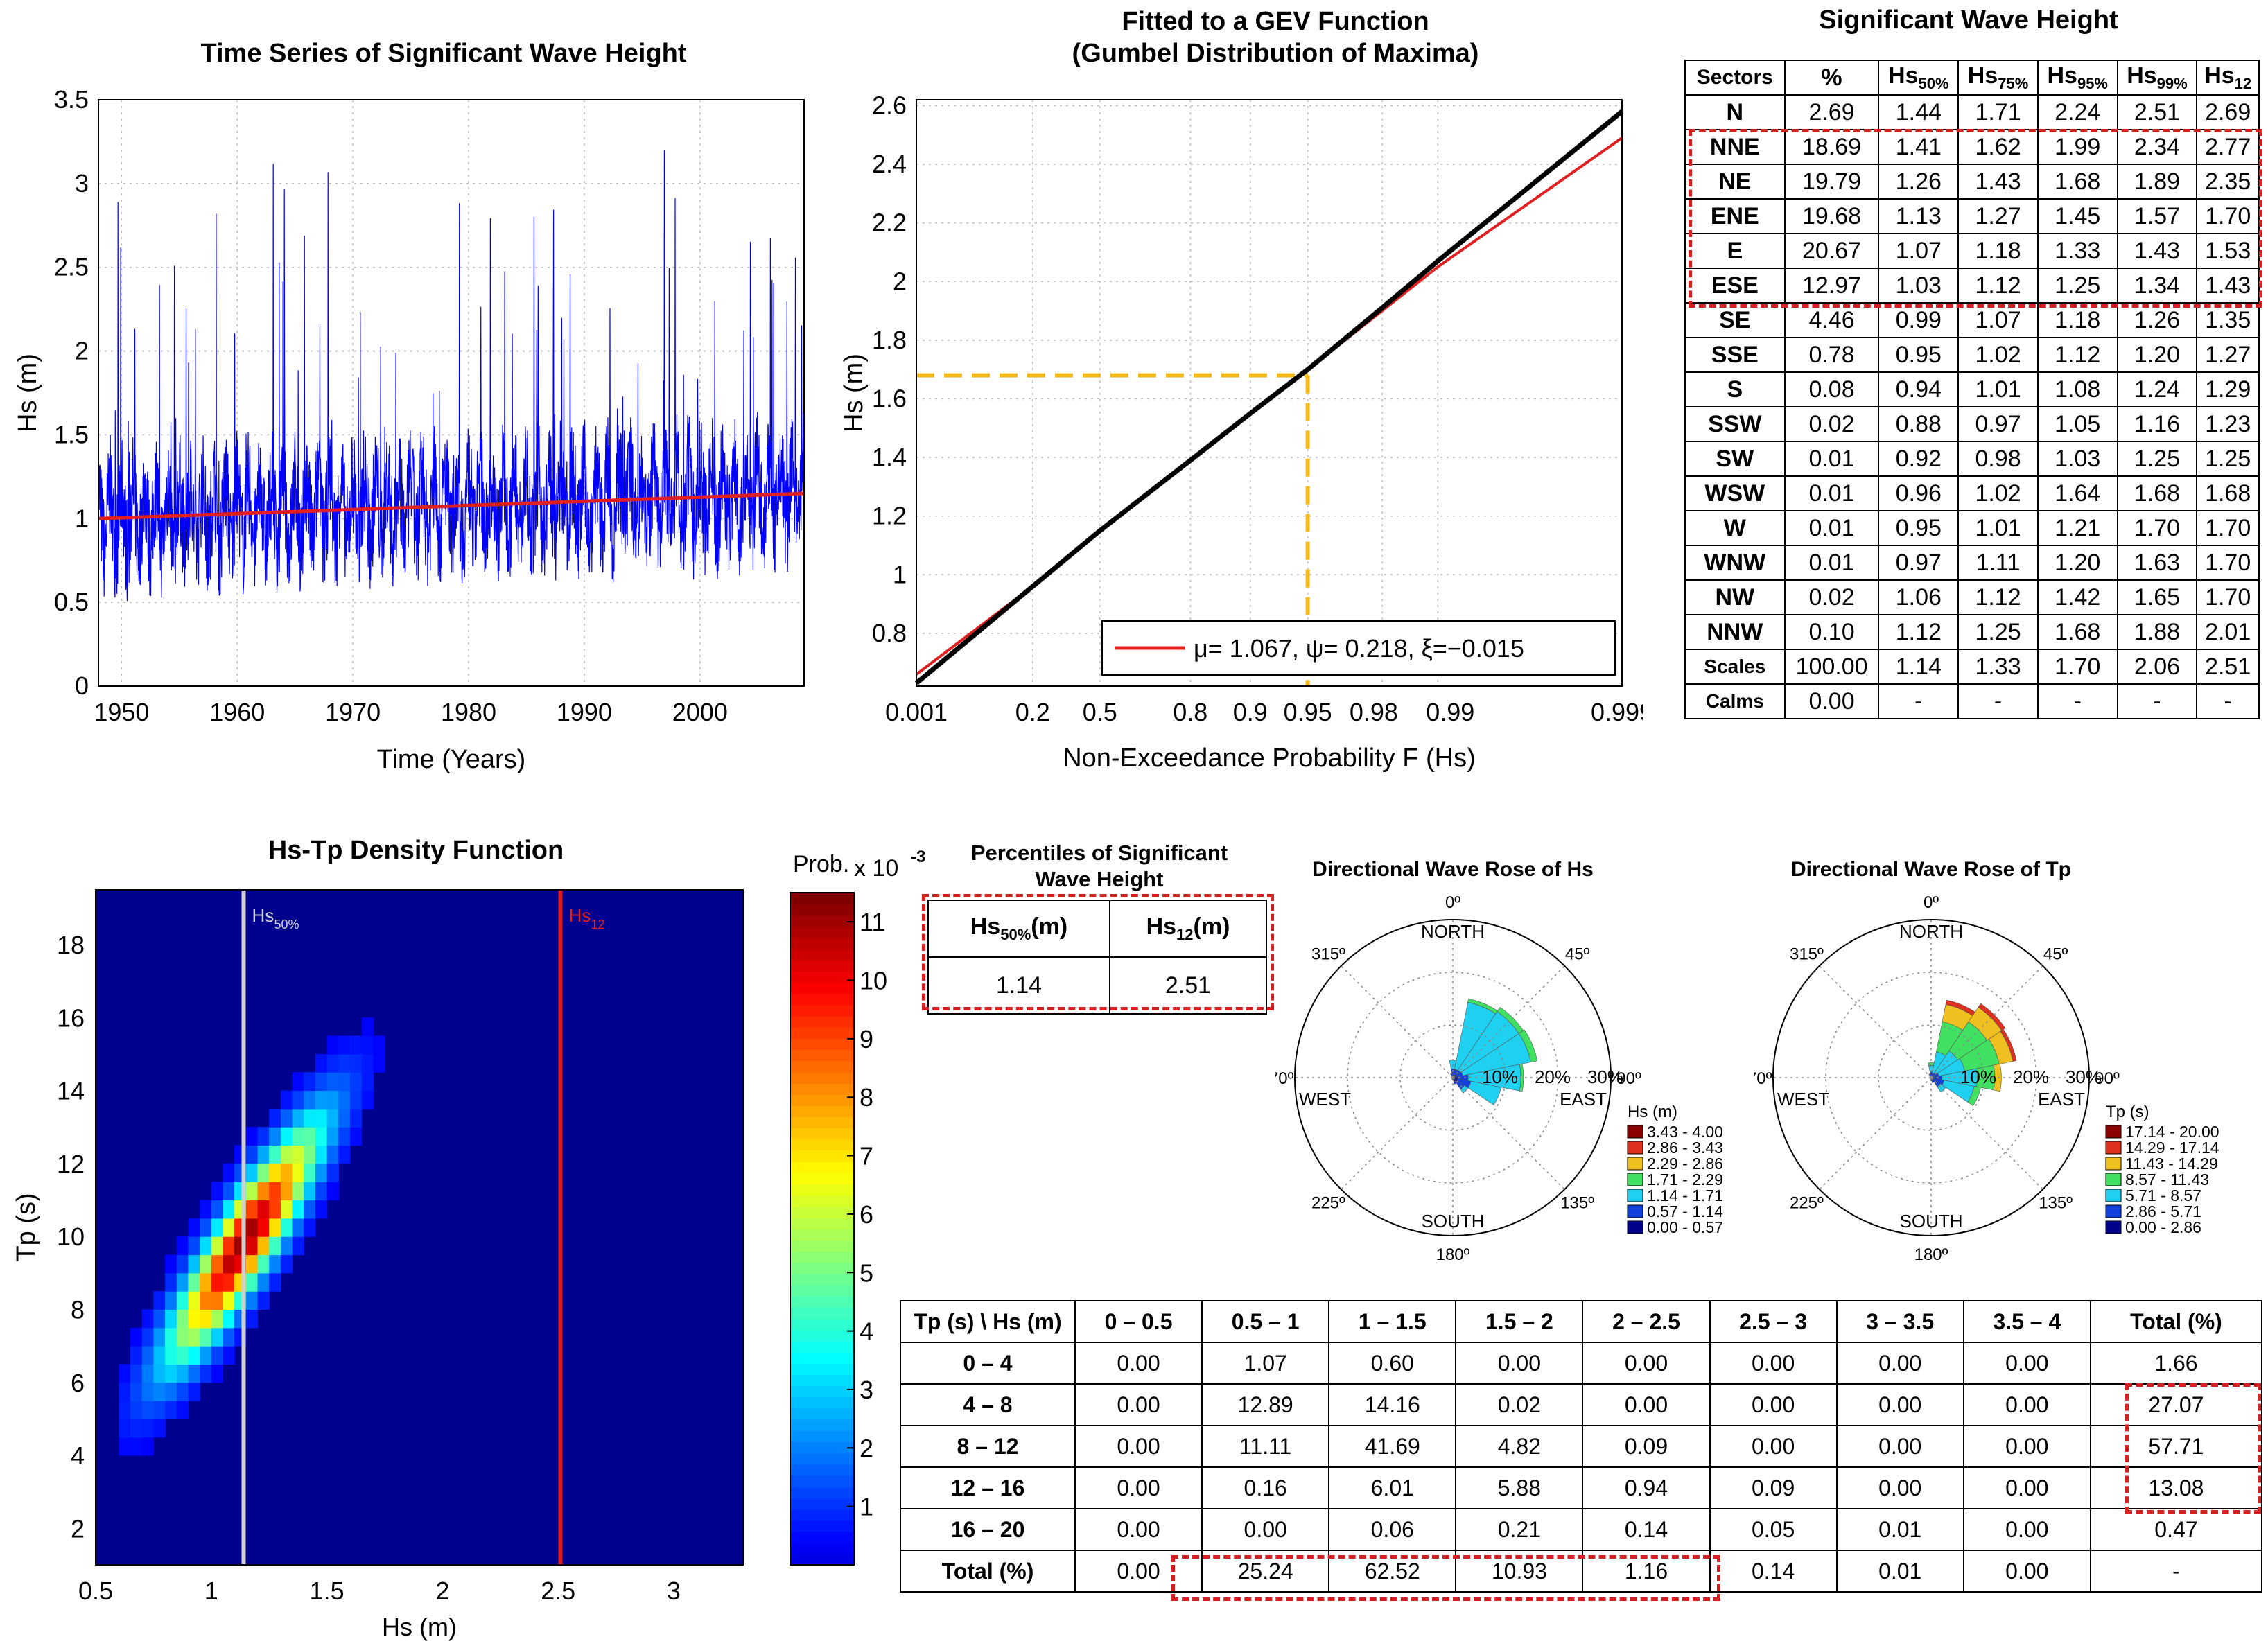 This screenshot has height=1648, width=2268. Describe the element at coordinates (1972, 320) in the screenshot. I see `sector-row: SE 4.46 0.99 1.07 1.18 1.26 1.35` at that location.